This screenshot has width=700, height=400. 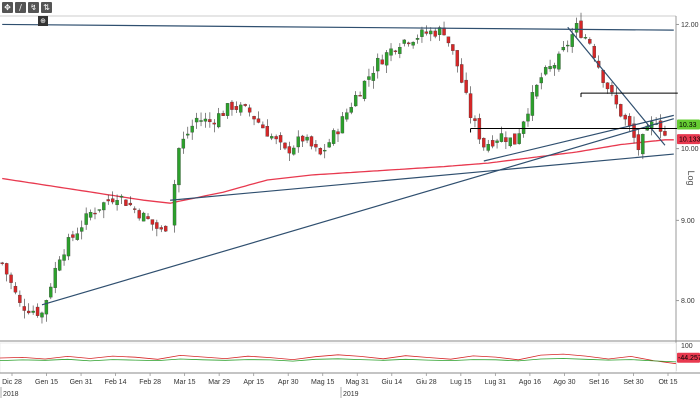 I want to click on fibonacci-tool-icon: ↯, so click(x=33, y=7).